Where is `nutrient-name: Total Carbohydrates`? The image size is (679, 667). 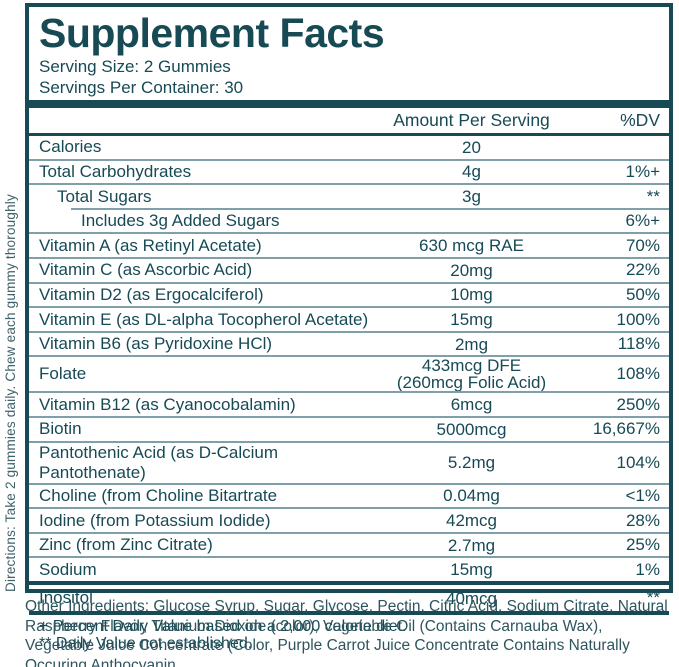
nutrient-name: Total Carbohydrates is located at coordinates (115, 171).